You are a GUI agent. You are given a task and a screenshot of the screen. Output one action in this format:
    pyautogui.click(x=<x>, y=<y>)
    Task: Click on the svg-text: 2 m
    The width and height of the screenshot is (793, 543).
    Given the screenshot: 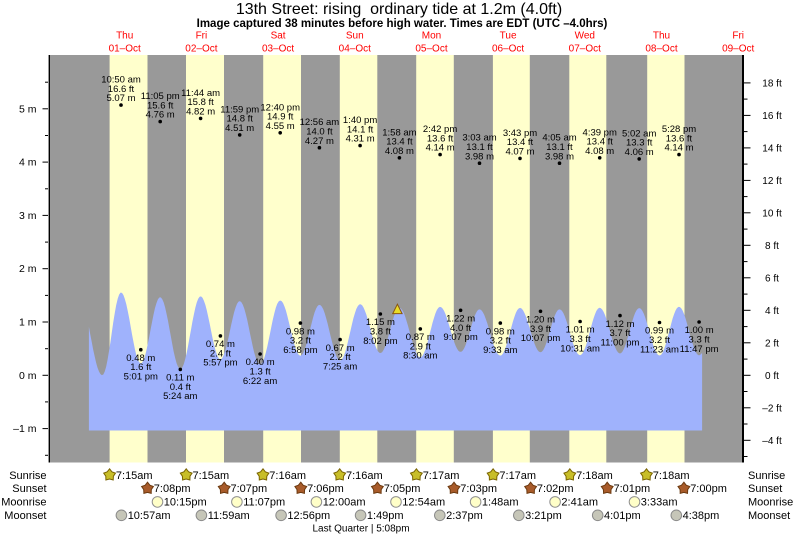 What is the action you would take?
    pyautogui.click(x=28, y=269)
    